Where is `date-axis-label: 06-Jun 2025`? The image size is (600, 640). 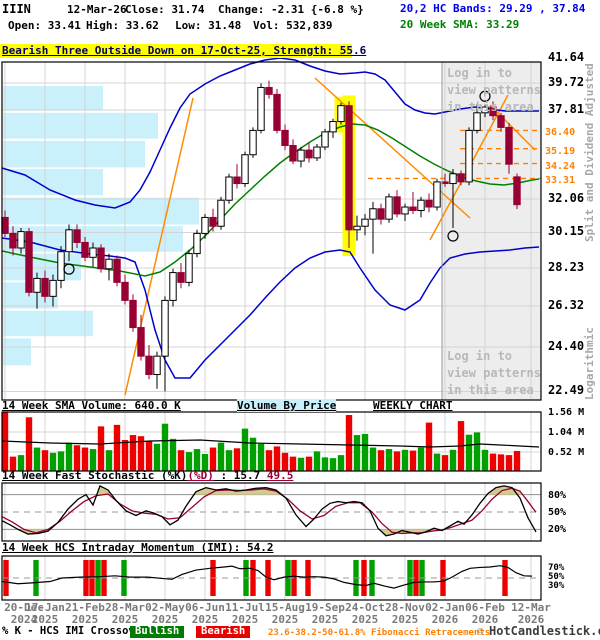 date-axis-label: 06-Jun 2025 is located at coordinates (205, 614).